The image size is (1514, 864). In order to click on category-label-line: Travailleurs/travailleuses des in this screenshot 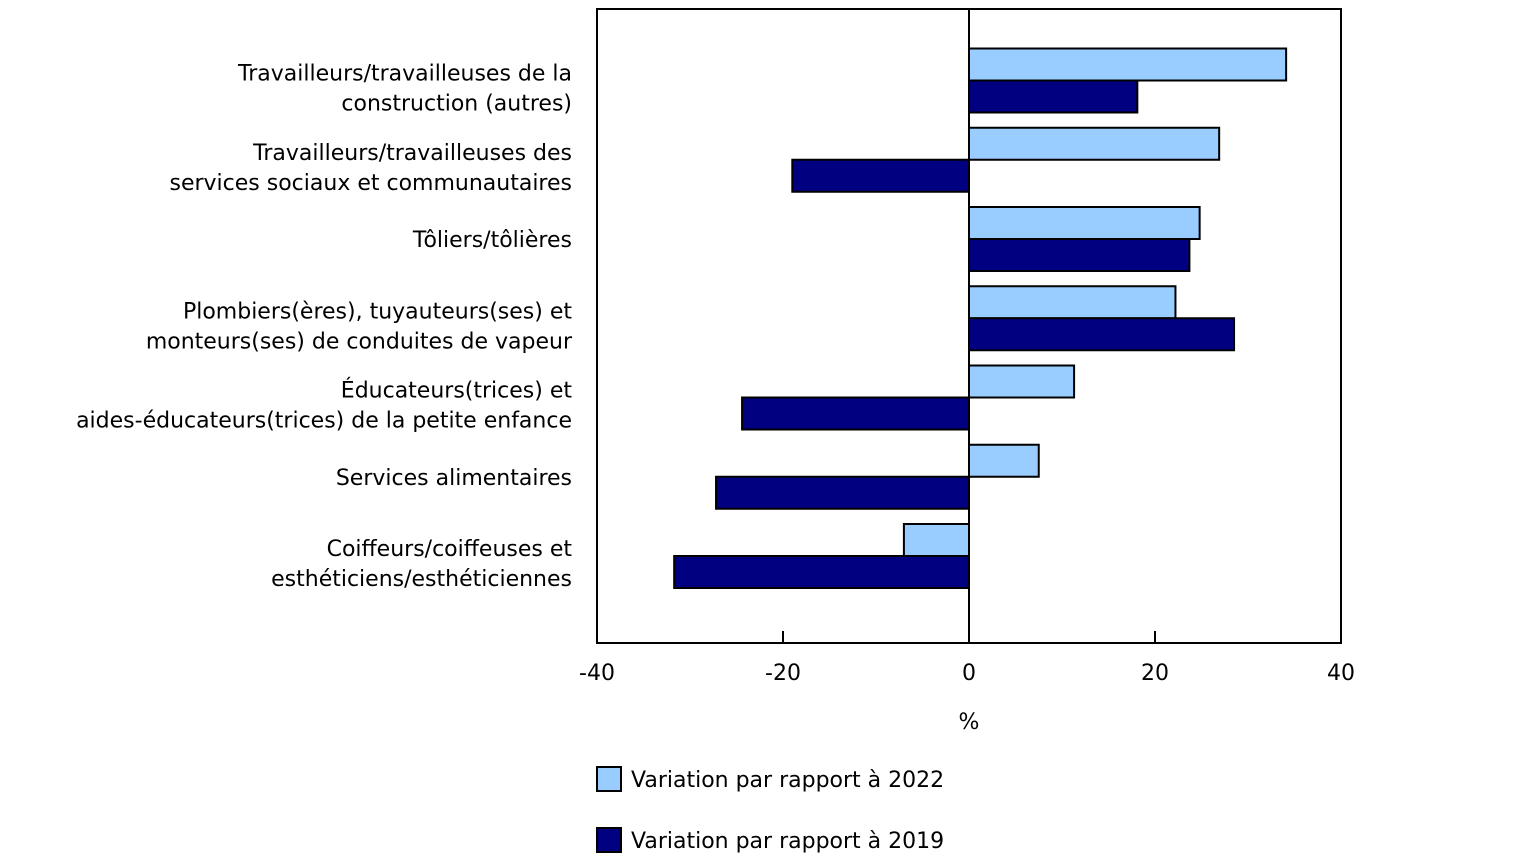, I will do `click(412, 153)`.